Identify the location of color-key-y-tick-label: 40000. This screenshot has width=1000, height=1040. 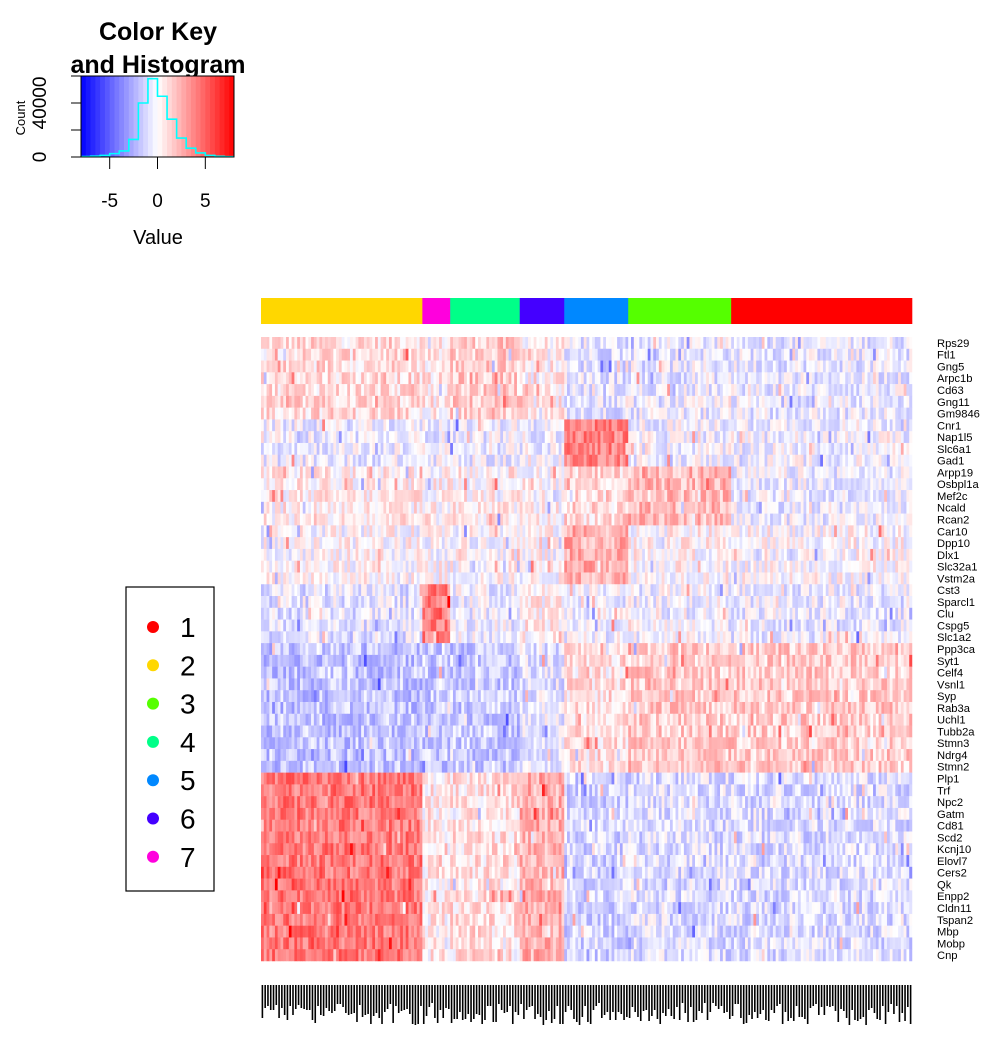
(40, 103).